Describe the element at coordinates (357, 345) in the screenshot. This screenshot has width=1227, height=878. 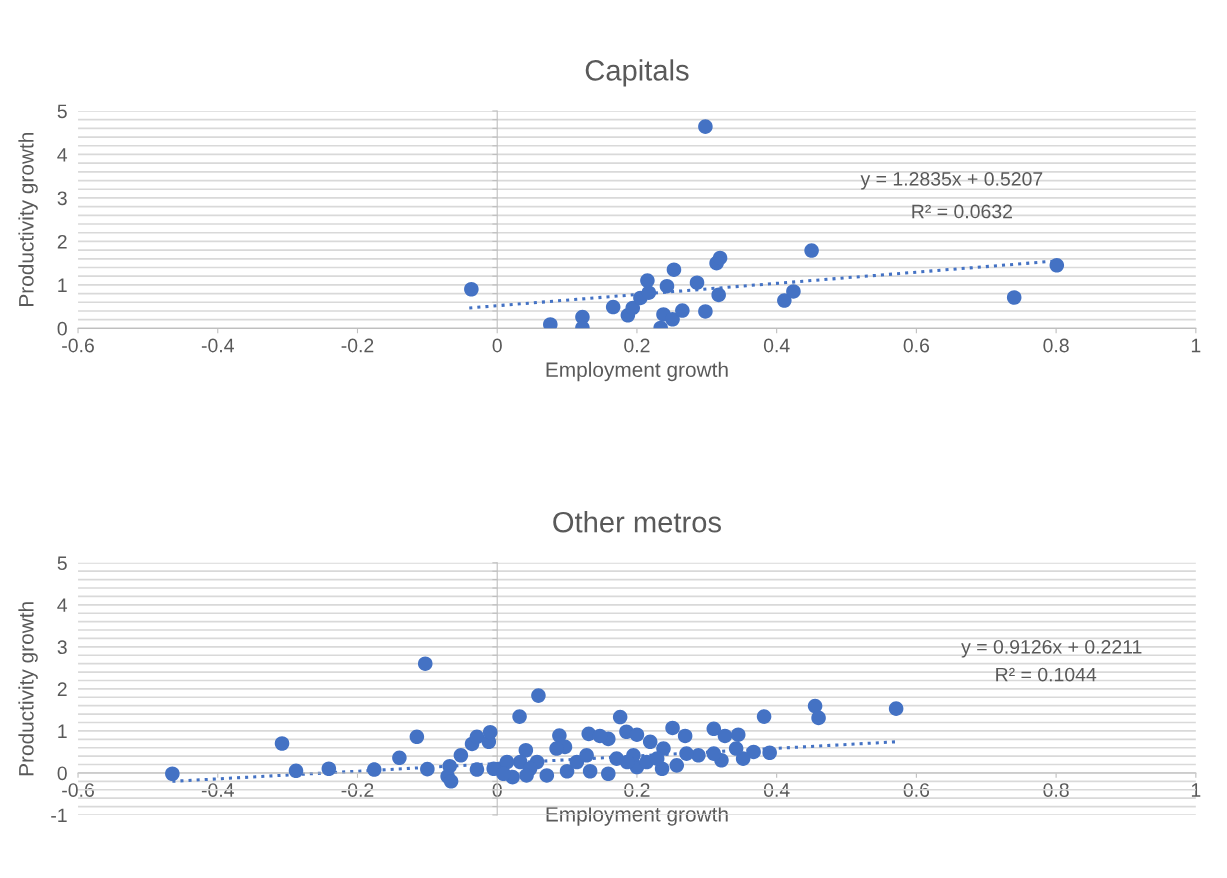
I see `x-tick-label: -0.2` at that location.